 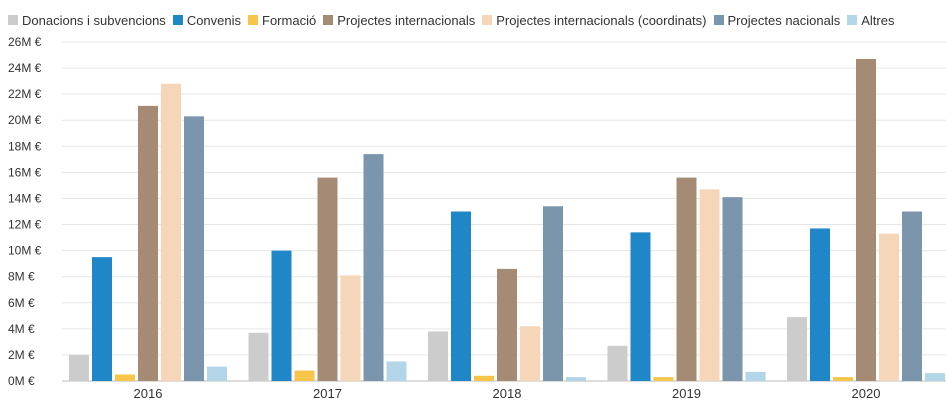 I want to click on bar-projectes-internacionals-2019, so click(x=686, y=279).